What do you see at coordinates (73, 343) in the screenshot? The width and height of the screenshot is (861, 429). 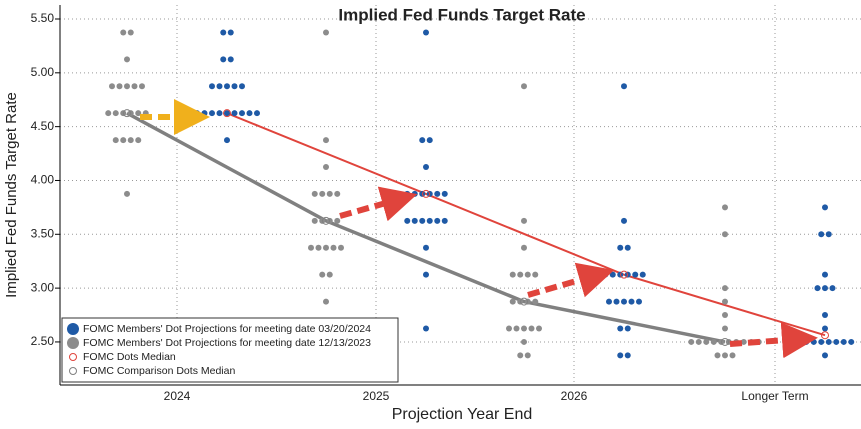 I see `legend-marker` at bounding box center [73, 343].